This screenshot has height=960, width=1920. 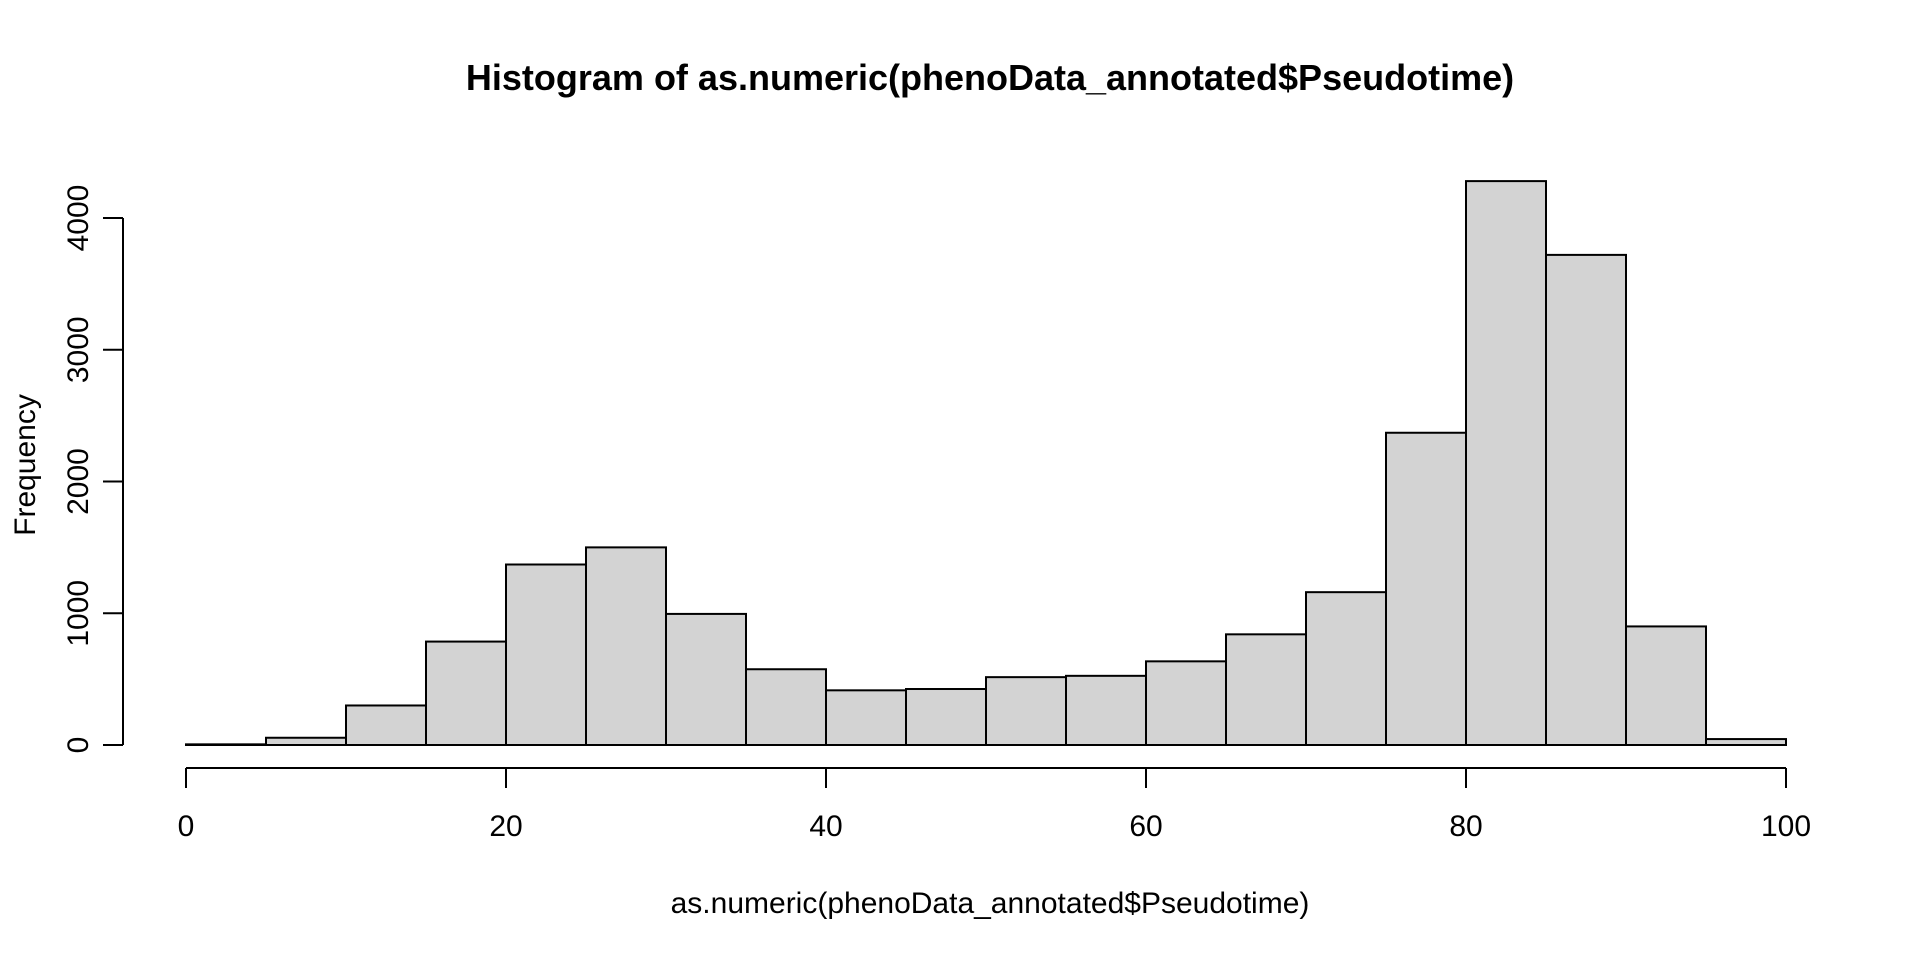 I want to click on y-axis-label: Frequency, so click(x=25, y=465).